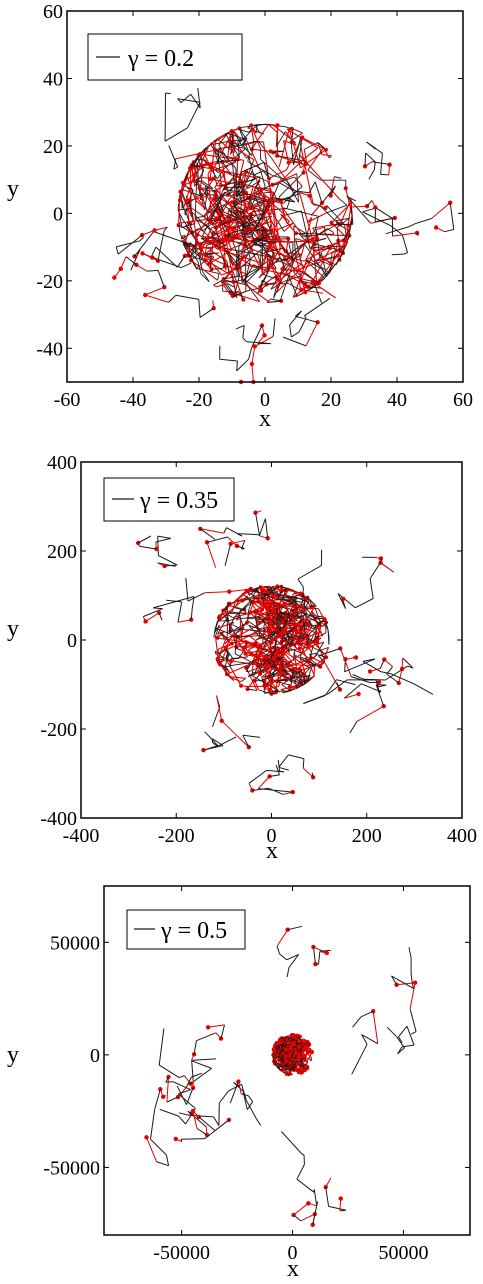  I want to click on y-tick-label: -40, so click(49, 349).